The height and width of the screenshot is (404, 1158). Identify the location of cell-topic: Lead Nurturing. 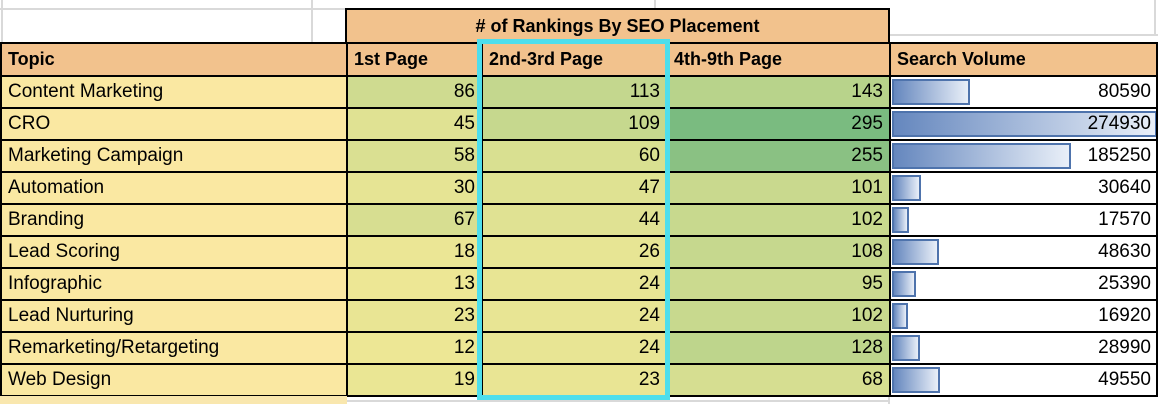
(174, 316).